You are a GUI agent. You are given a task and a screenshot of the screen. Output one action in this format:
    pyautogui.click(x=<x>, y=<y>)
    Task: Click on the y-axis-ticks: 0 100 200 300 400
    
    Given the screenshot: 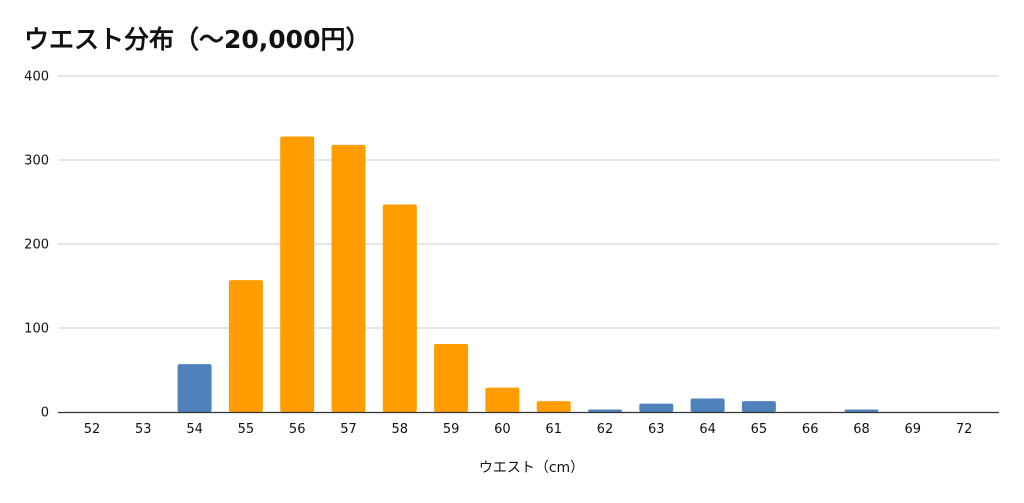 What is the action you would take?
    pyautogui.click(x=36, y=245)
    